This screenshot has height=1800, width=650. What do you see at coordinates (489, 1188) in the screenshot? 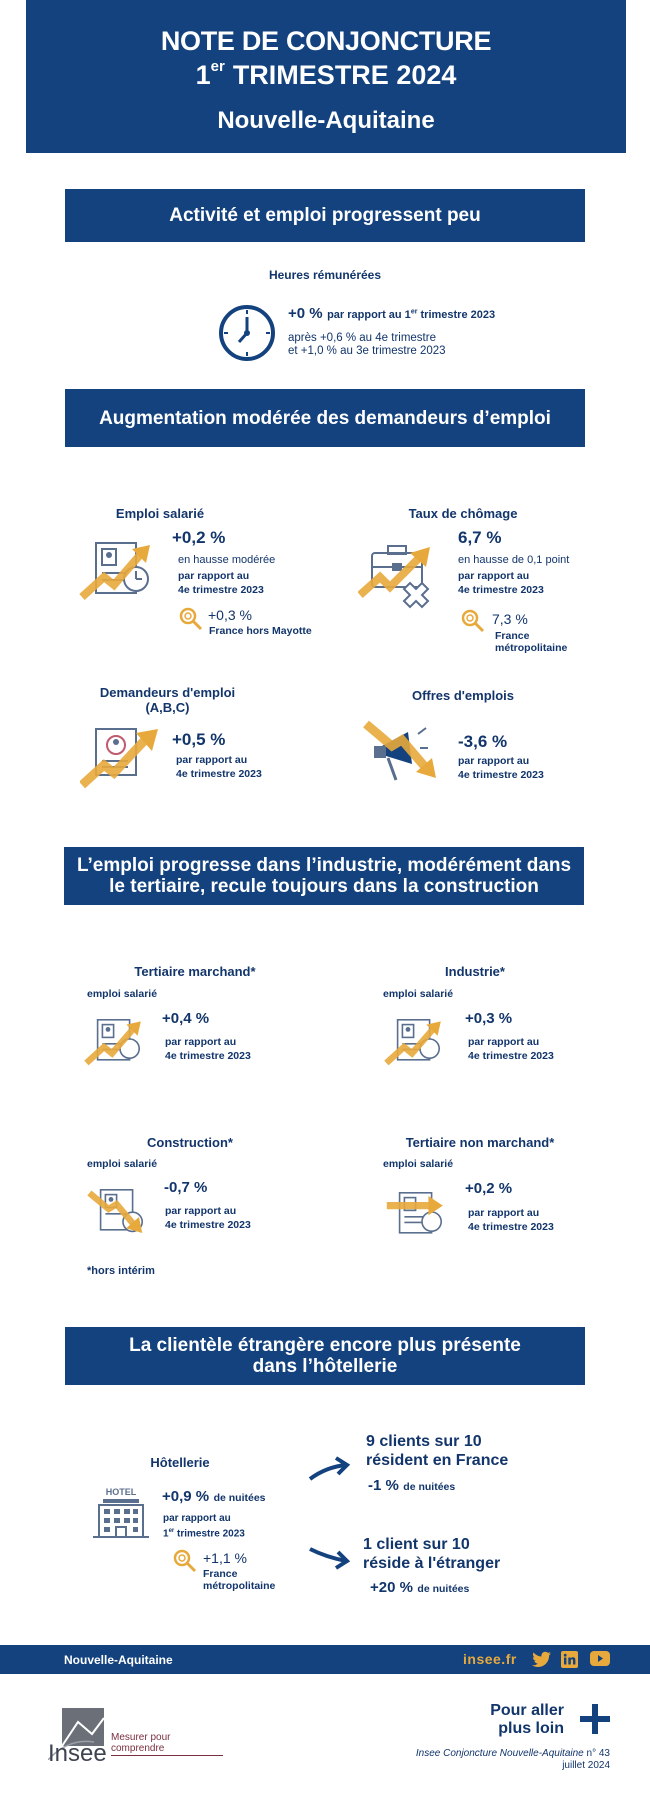
I see `nonmarket-services-value: +0,2 %` at bounding box center [489, 1188].